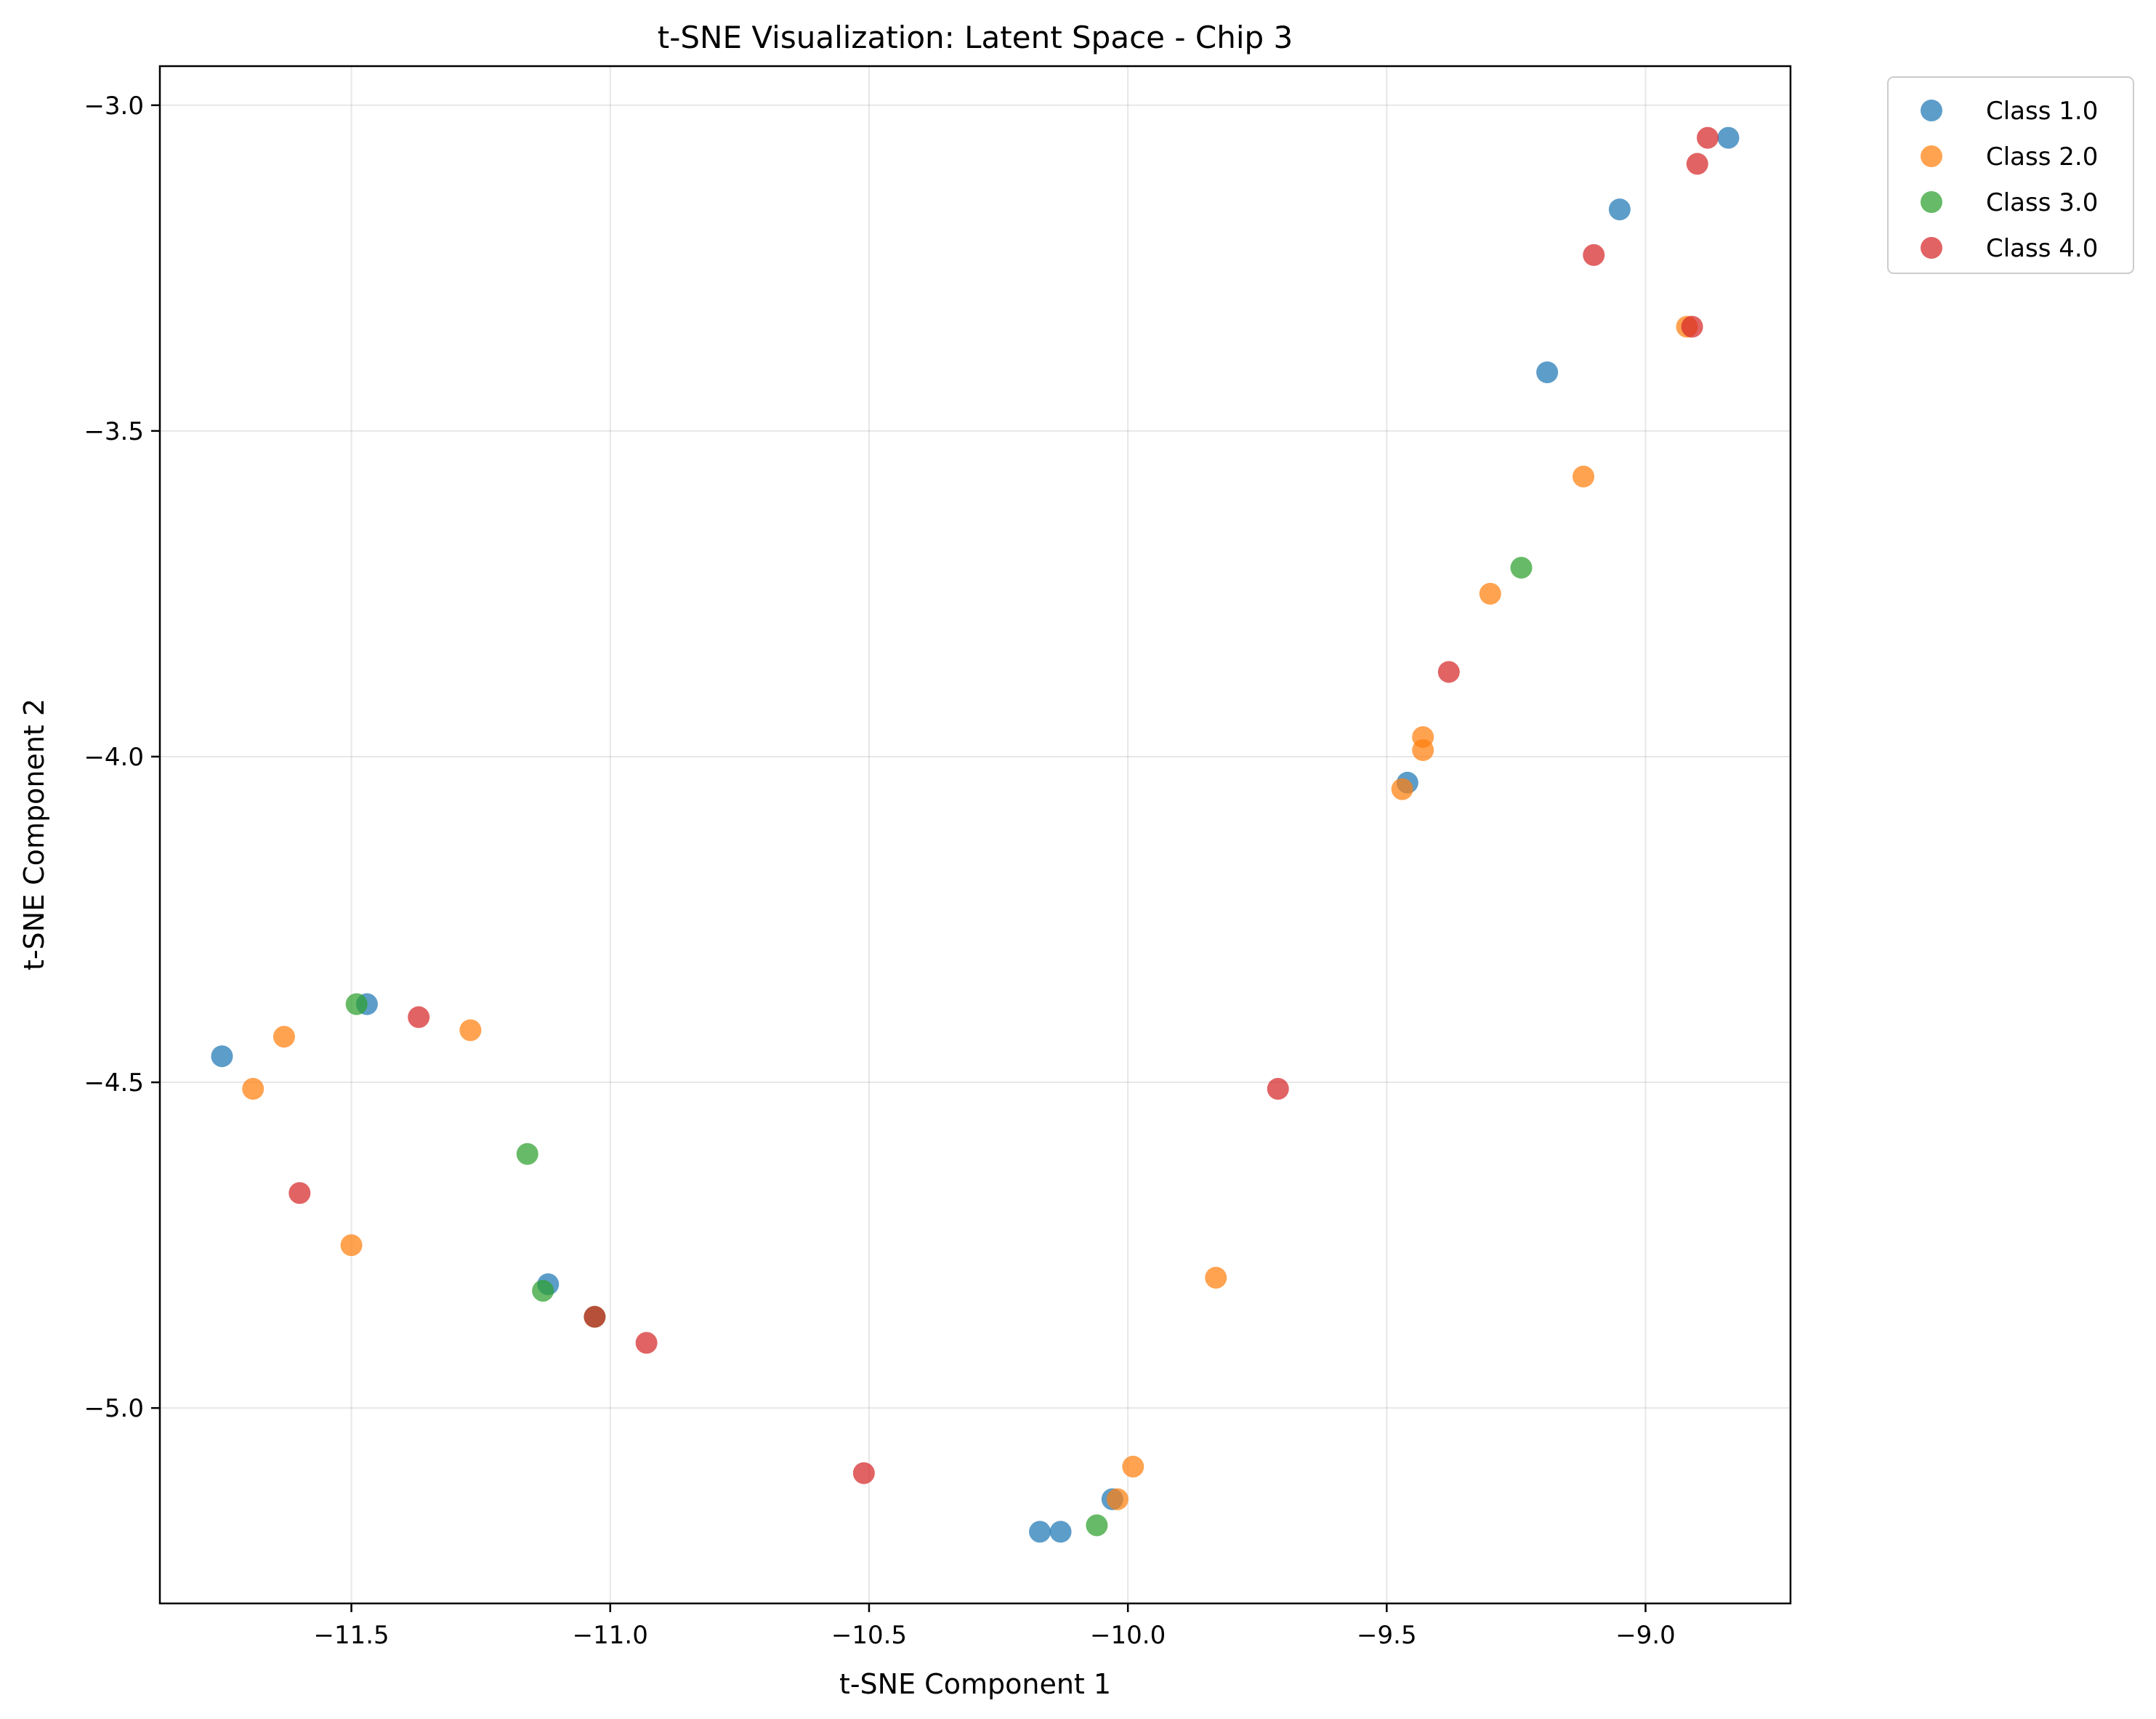  What do you see at coordinates (2042, 248) in the screenshot?
I see `legend-label: Class 4.0` at bounding box center [2042, 248].